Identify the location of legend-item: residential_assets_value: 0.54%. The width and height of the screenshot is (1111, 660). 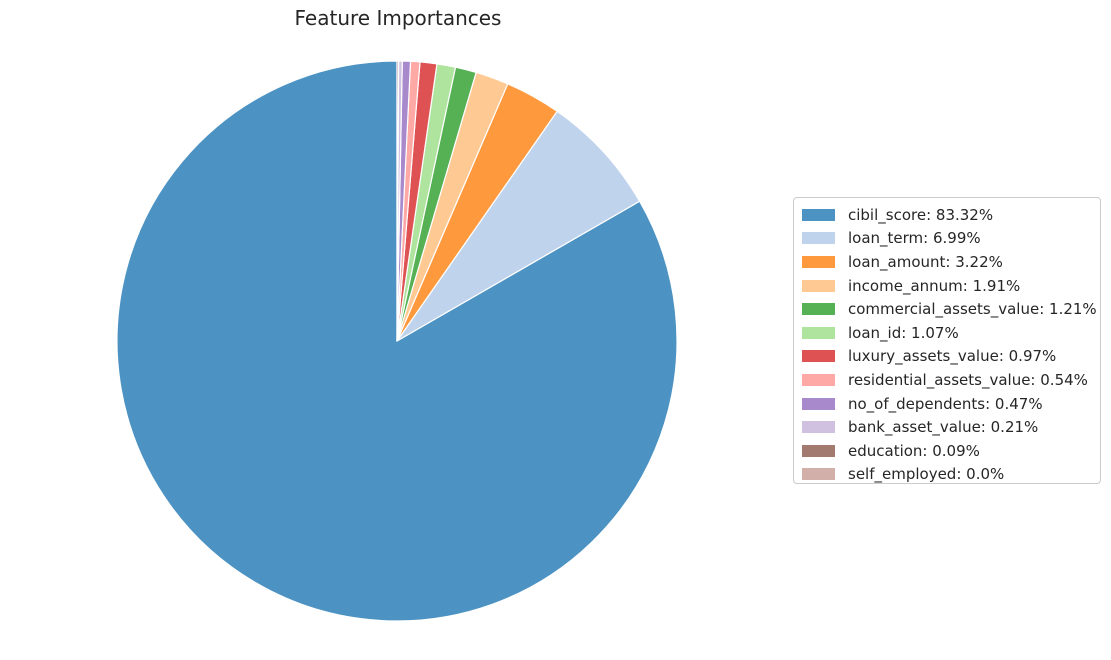
(951, 380).